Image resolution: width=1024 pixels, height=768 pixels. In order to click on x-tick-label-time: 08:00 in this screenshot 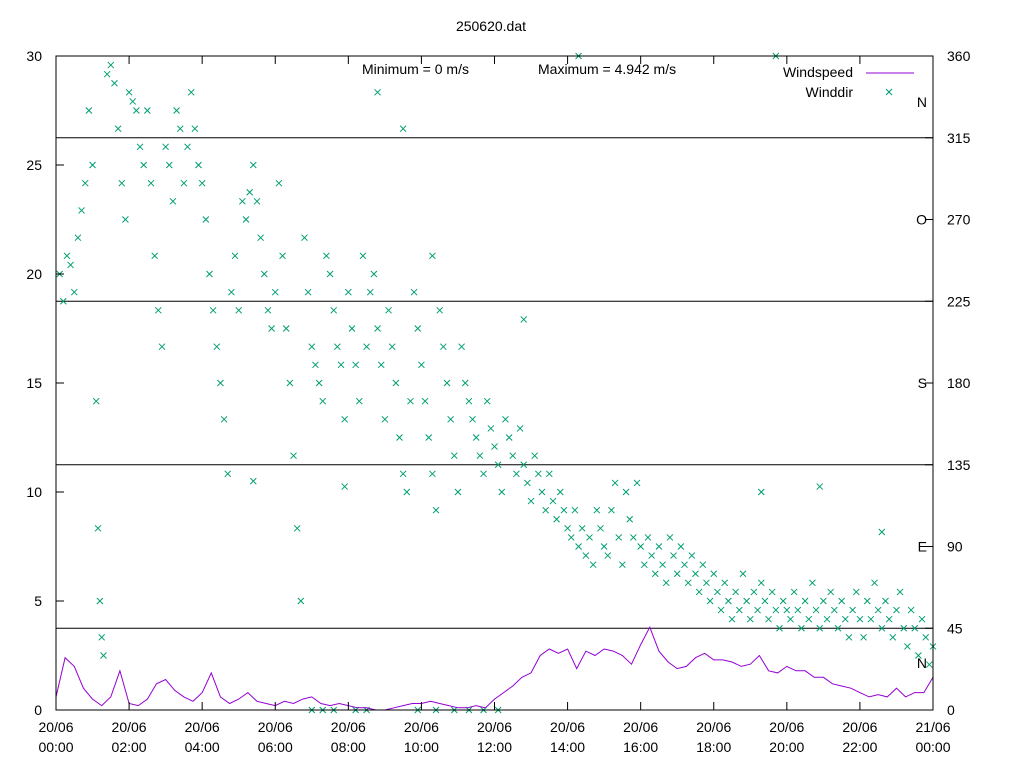, I will do `click(348, 747)`.